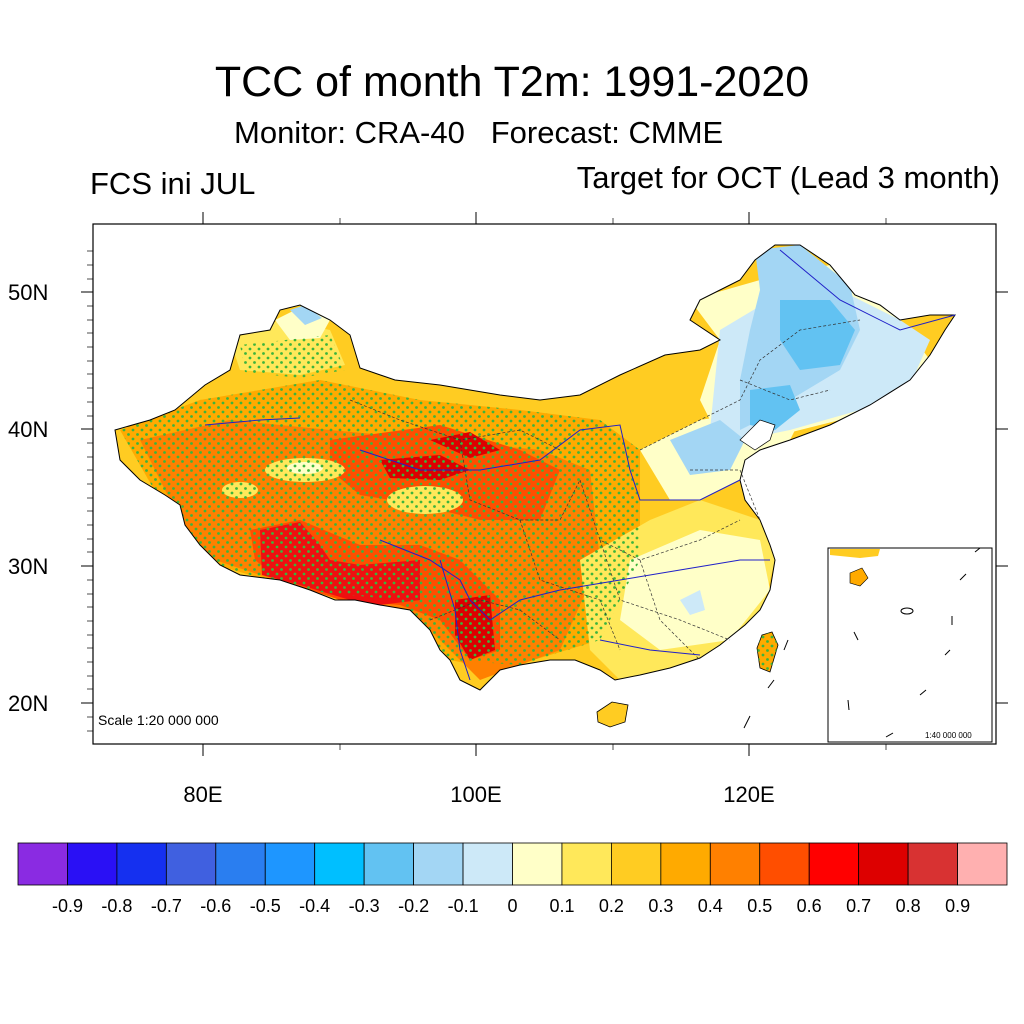 The height and width of the screenshot is (1024, 1024). What do you see at coordinates (28, 292) in the screenshot?
I see `lat-tick-50n: 50N` at bounding box center [28, 292].